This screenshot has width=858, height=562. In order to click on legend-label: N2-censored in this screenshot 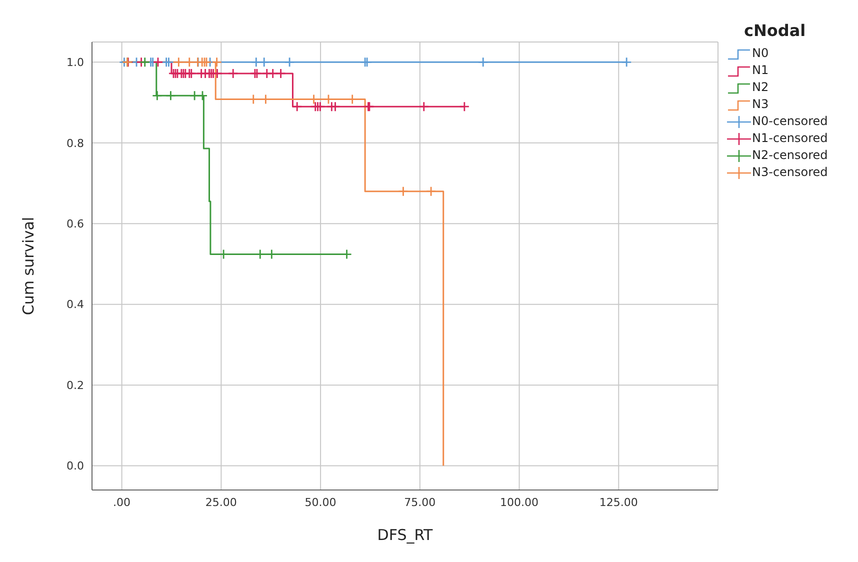, I will do `click(790, 155)`.